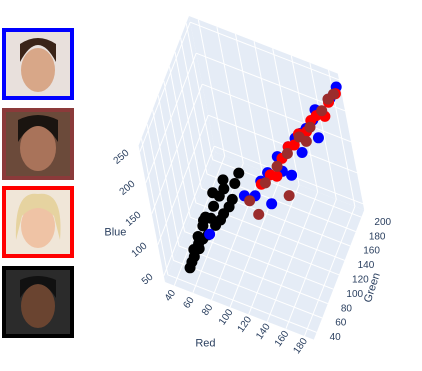 The image size is (422, 371). What do you see at coordinates (171, 296) in the screenshot?
I see `x-tick-label: 40` at bounding box center [171, 296].